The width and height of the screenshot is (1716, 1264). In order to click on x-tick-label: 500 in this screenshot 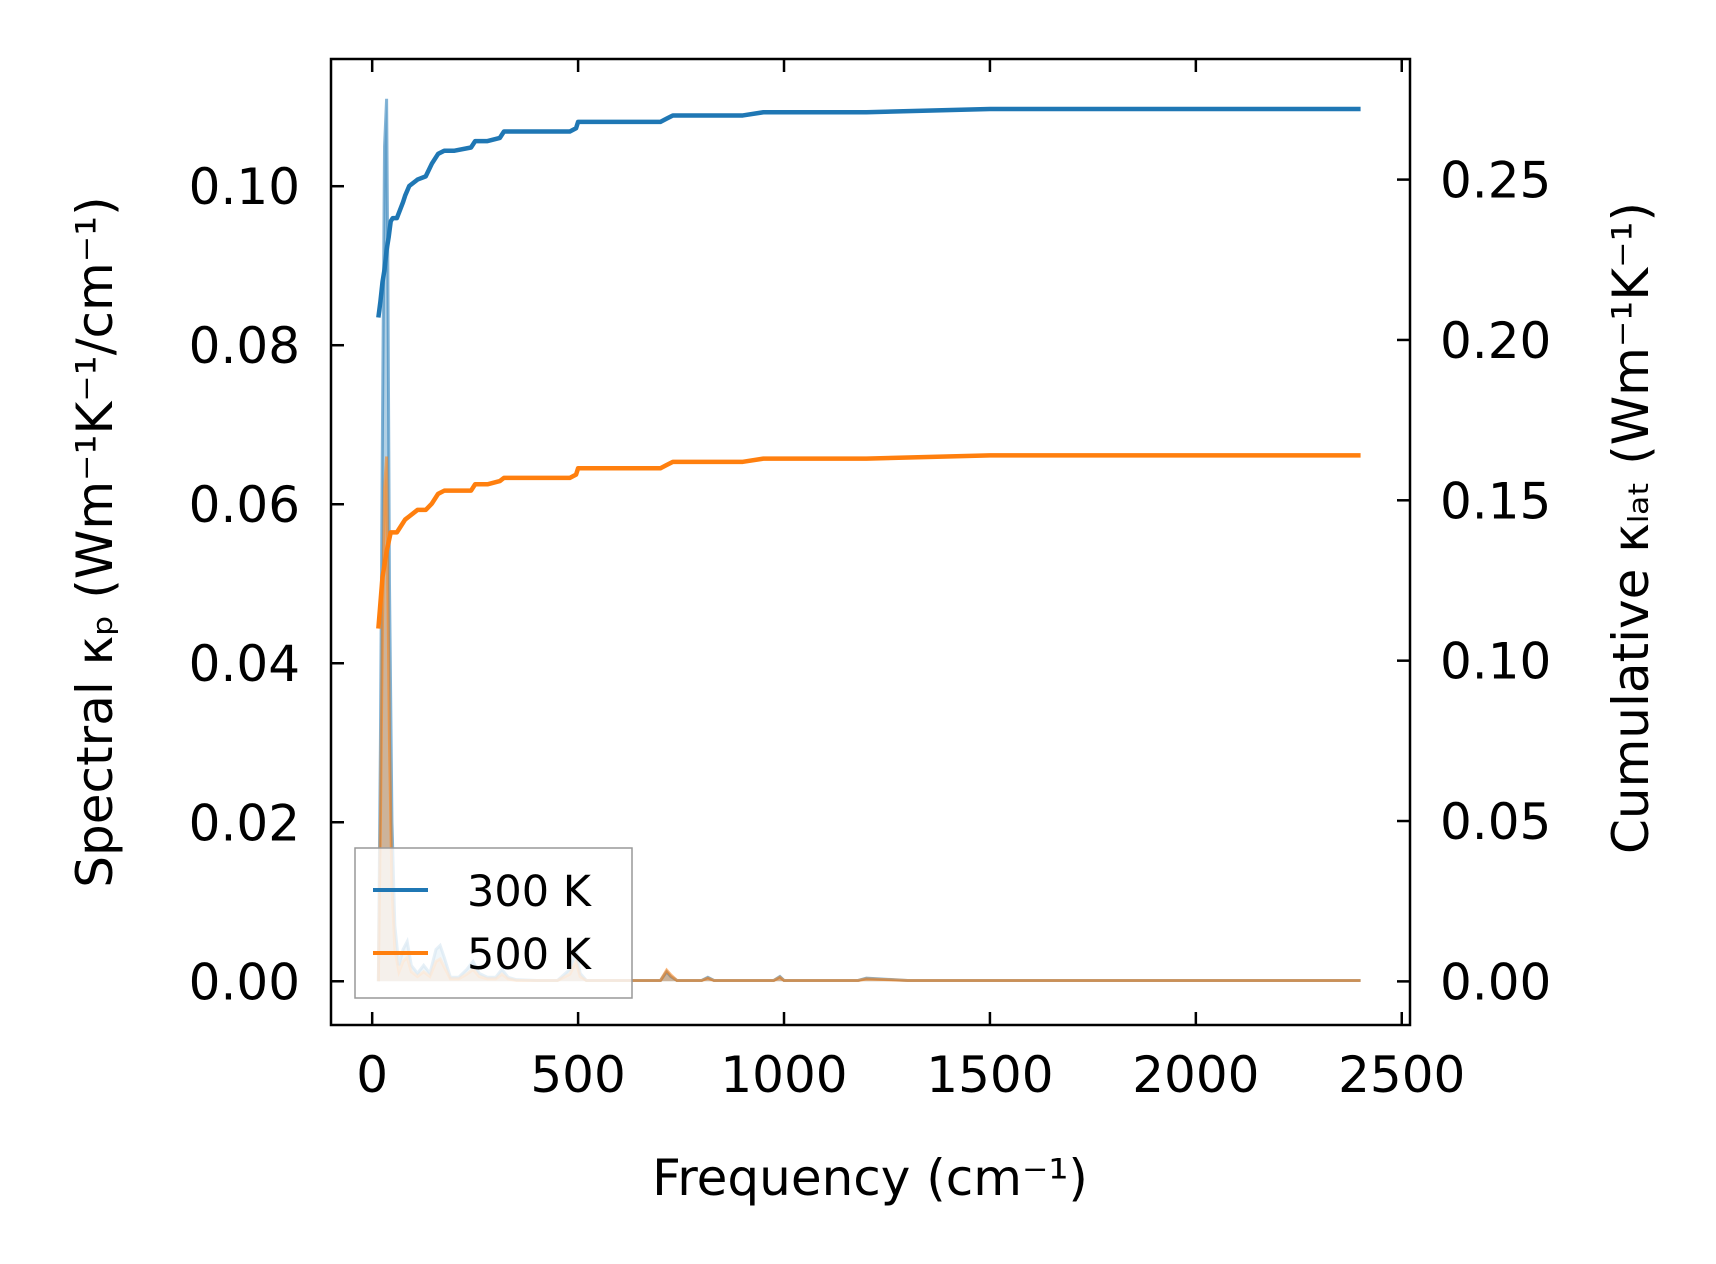, I will do `click(577, 1075)`.